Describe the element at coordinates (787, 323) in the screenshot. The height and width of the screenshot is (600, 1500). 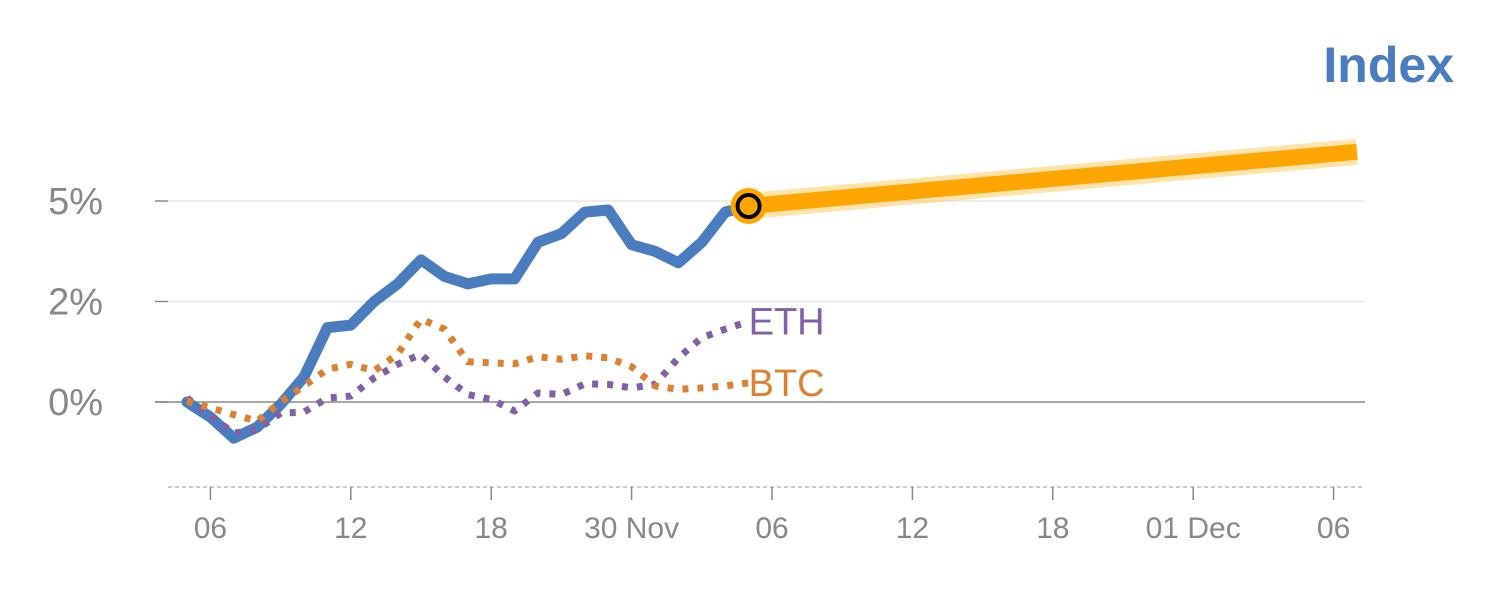
I see `series-label-eth: ETH` at that location.